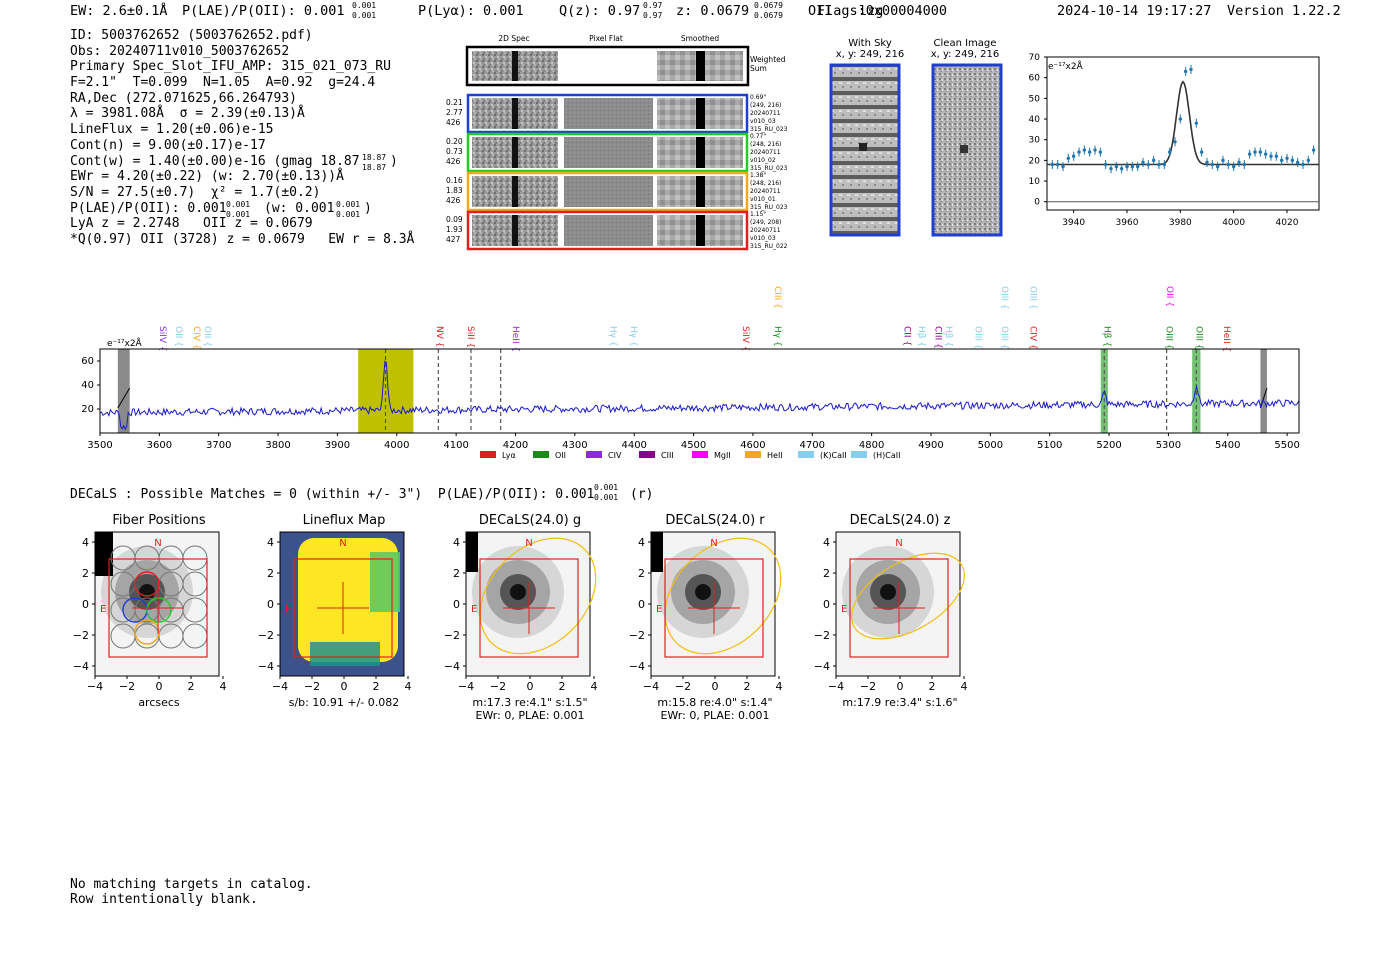 The height and width of the screenshot is (953, 1400). What do you see at coordinates (612, 336) in the screenshot?
I see `spectrum-line-label: Hγ {` at bounding box center [612, 336].